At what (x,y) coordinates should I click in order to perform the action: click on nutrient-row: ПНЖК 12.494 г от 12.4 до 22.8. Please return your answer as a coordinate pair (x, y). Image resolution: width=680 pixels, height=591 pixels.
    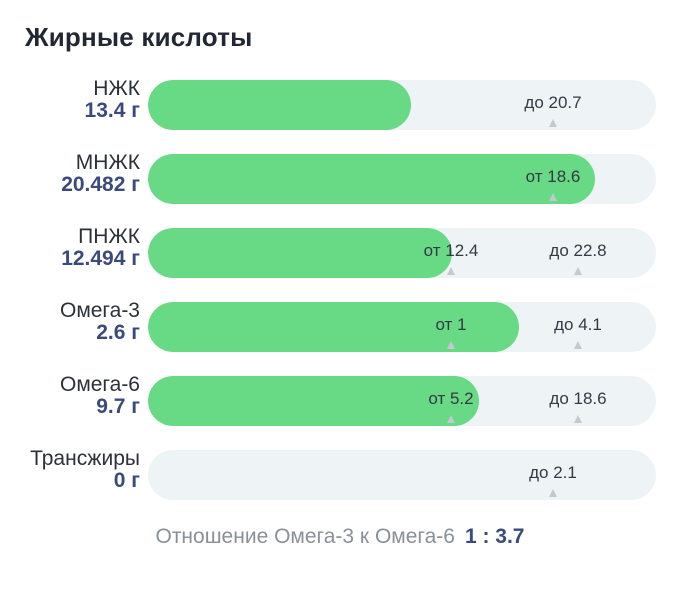
    Looking at the image, I should click on (340, 252).